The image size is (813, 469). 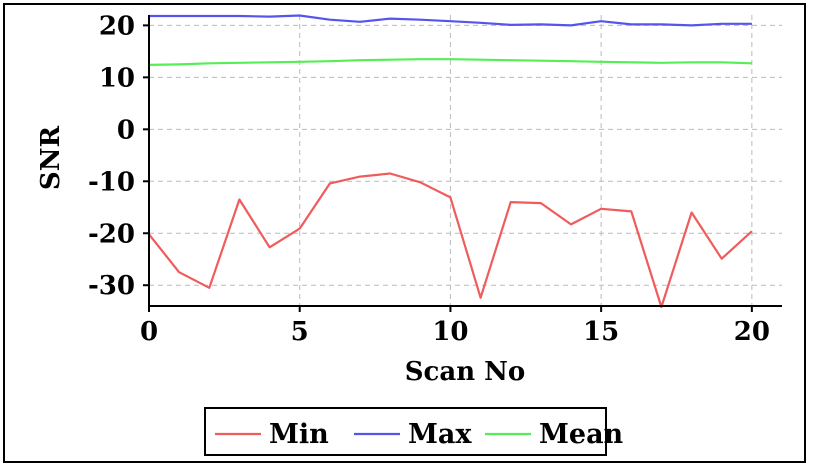 I want to click on legend-box, so click(x=405, y=431).